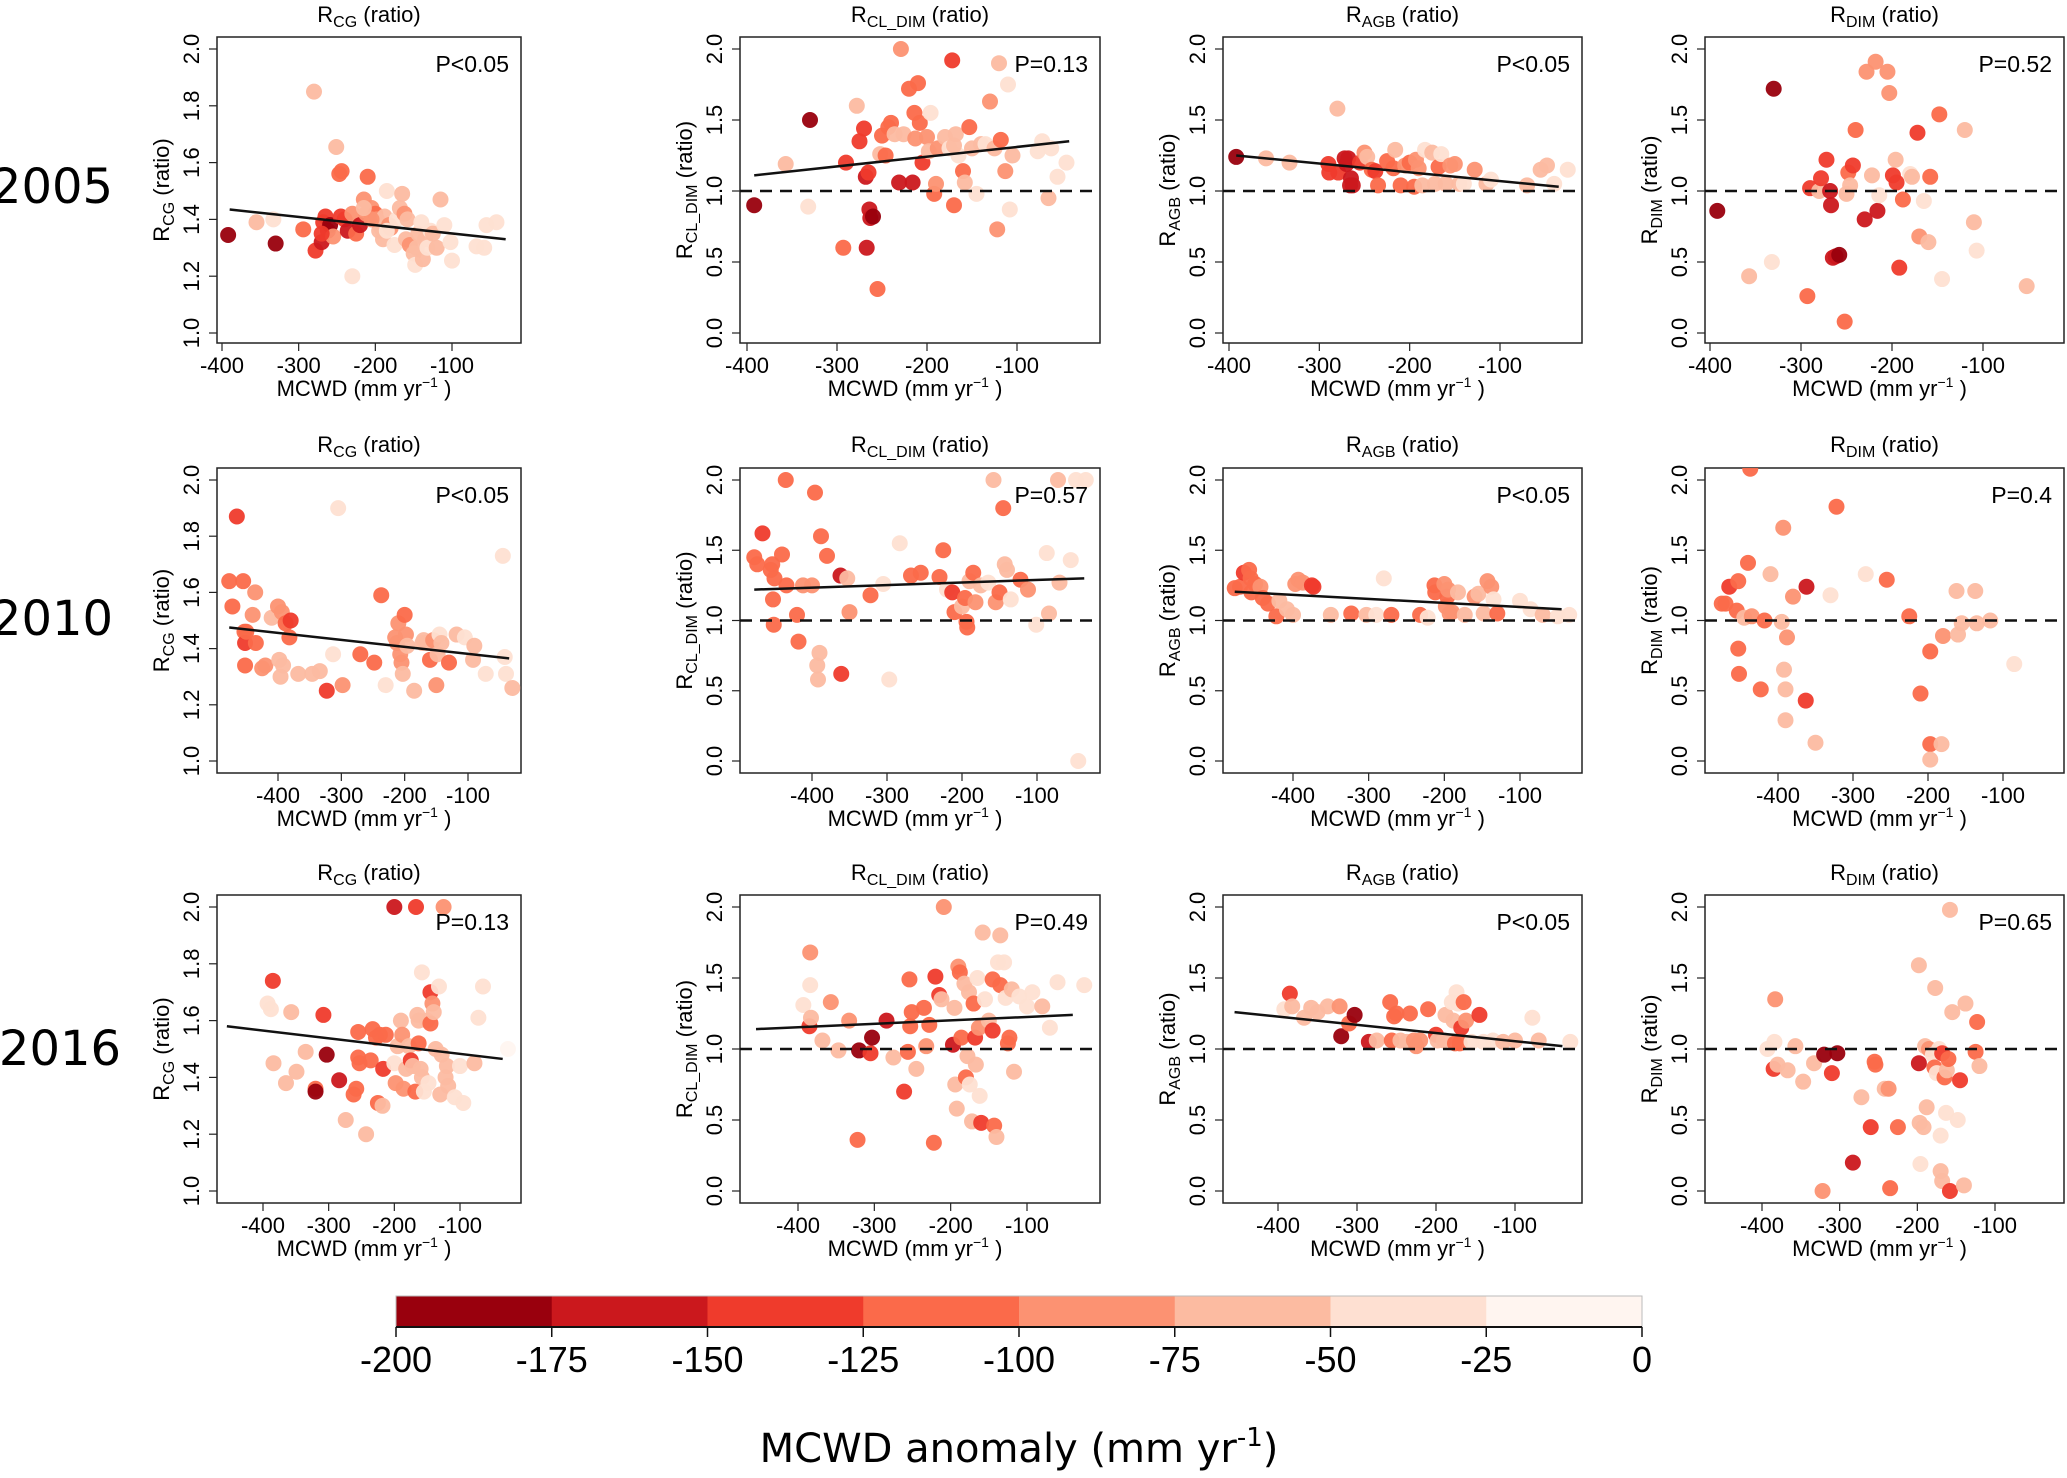 This screenshot has width=2067, height=1478. Describe the element at coordinates (191, 648) in the screenshot. I see `y-tick-label: 1.4` at that location.